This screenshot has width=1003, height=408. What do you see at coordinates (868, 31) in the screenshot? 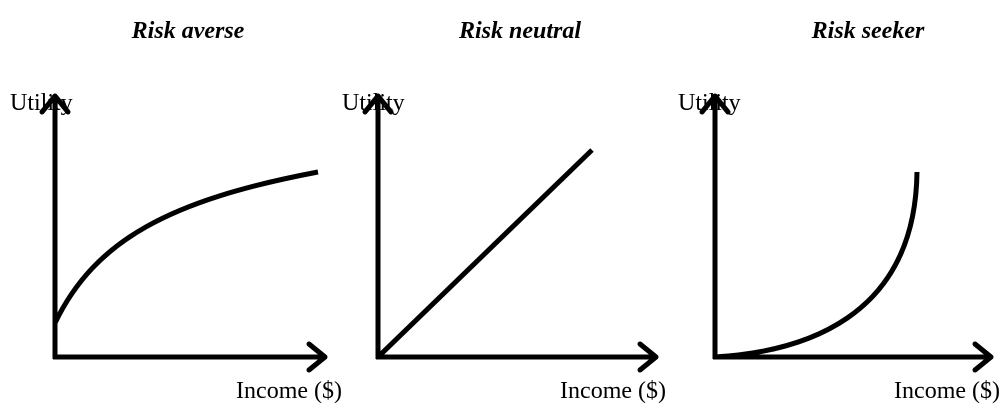
I see `panel-title: Risk seeker` at bounding box center [868, 31].